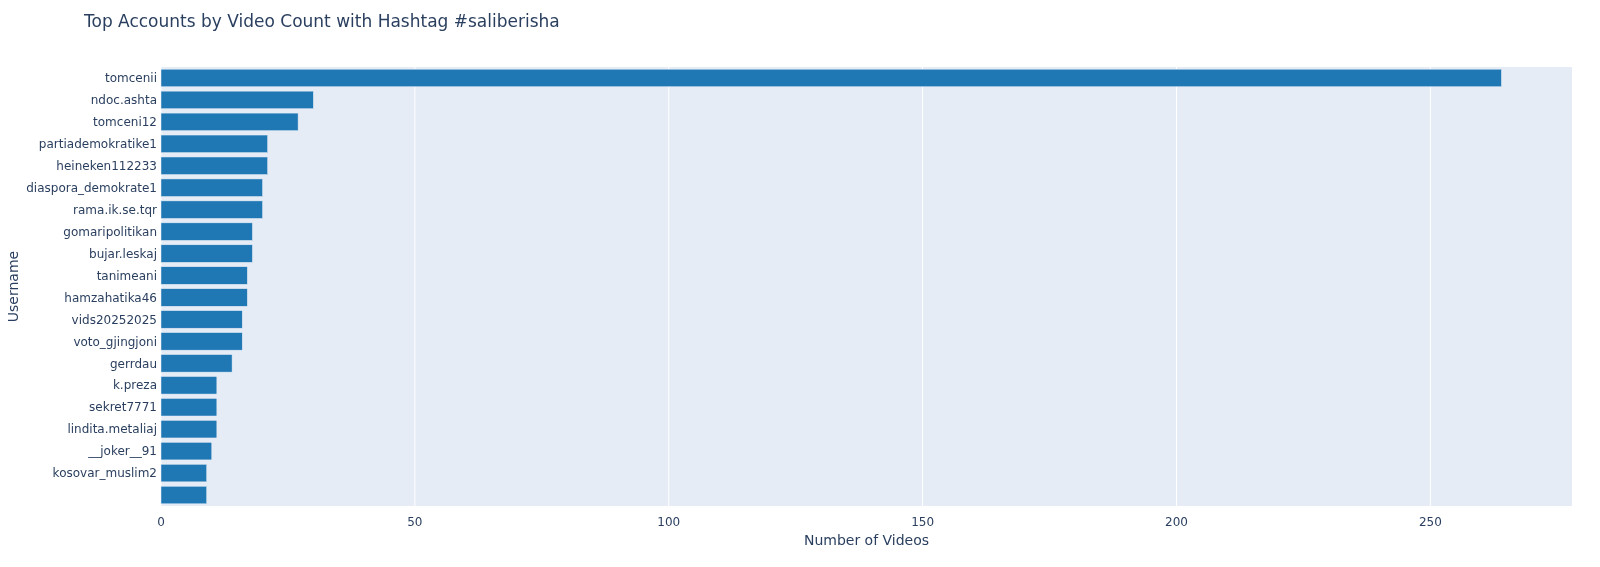 Image resolution: width=1600 pixels, height=567 pixels. Describe the element at coordinates (110, 297) in the screenshot. I see `y-tick-label: hamzahatika46` at that location.